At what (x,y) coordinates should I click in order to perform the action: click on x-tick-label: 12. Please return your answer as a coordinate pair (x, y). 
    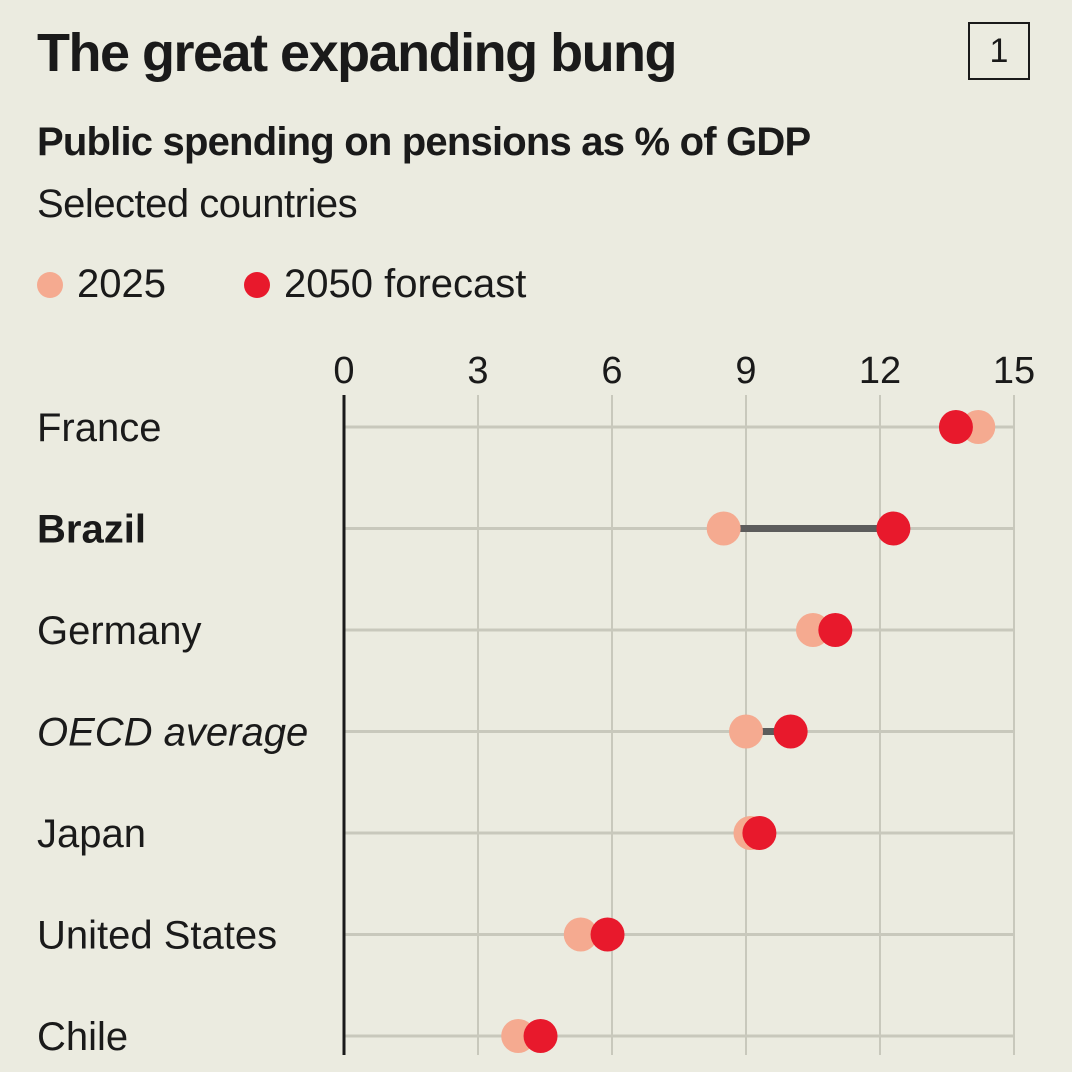
    Looking at the image, I should click on (880, 371).